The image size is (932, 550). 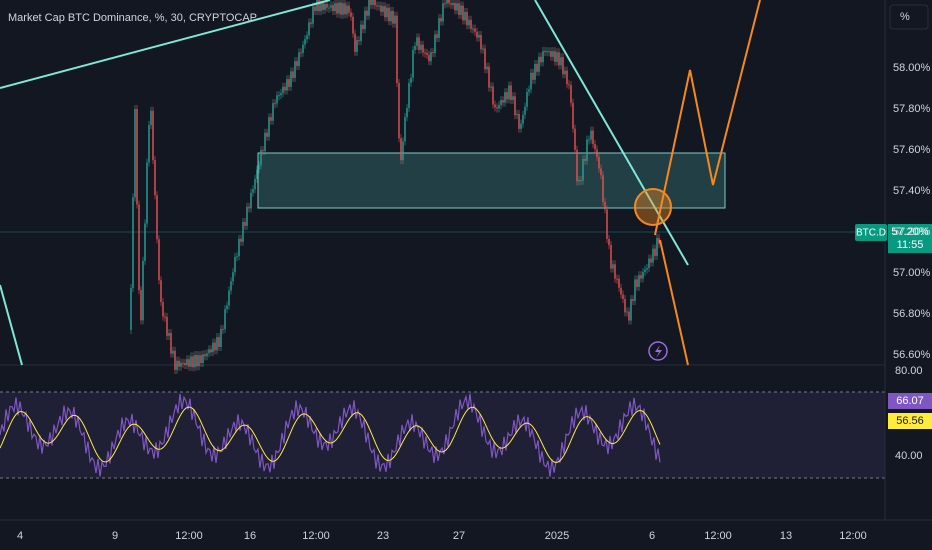 I want to click on price-label: 56.80%, so click(x=912, y=314).